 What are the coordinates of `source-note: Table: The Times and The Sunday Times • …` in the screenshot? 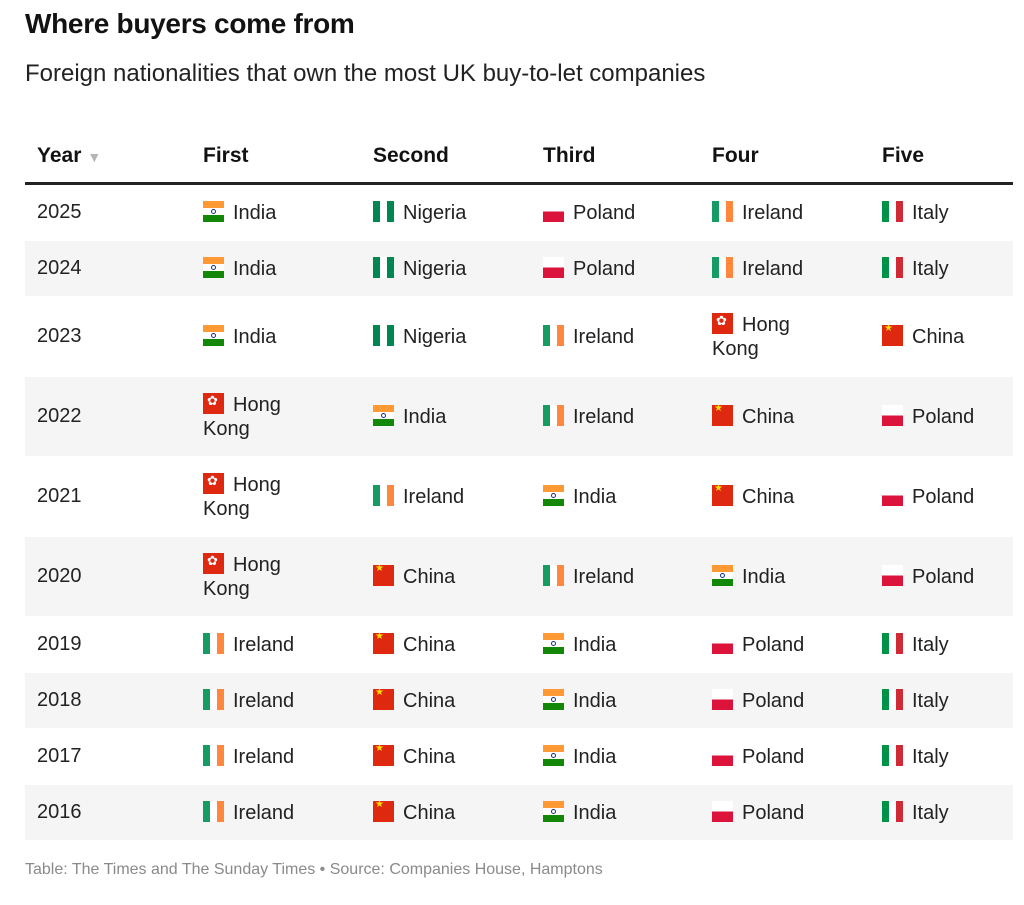 It's located at (314, 869).